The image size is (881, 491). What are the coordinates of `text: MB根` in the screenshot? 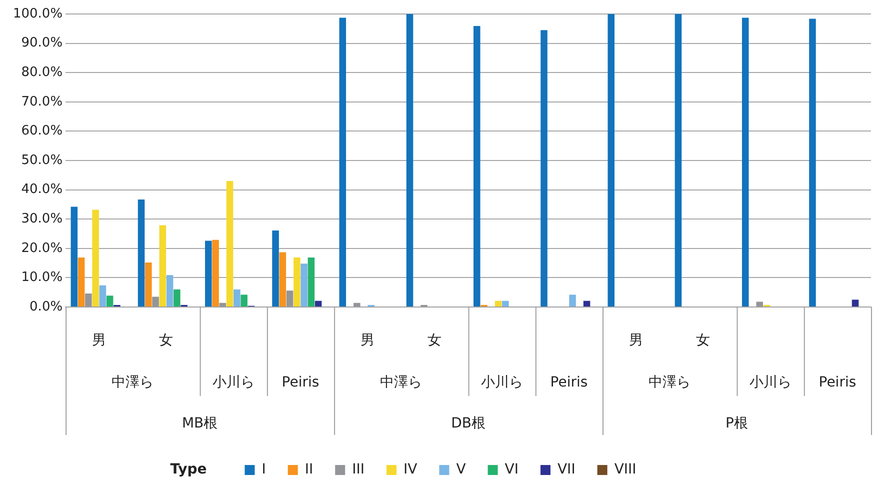 It's located at (200, 424).